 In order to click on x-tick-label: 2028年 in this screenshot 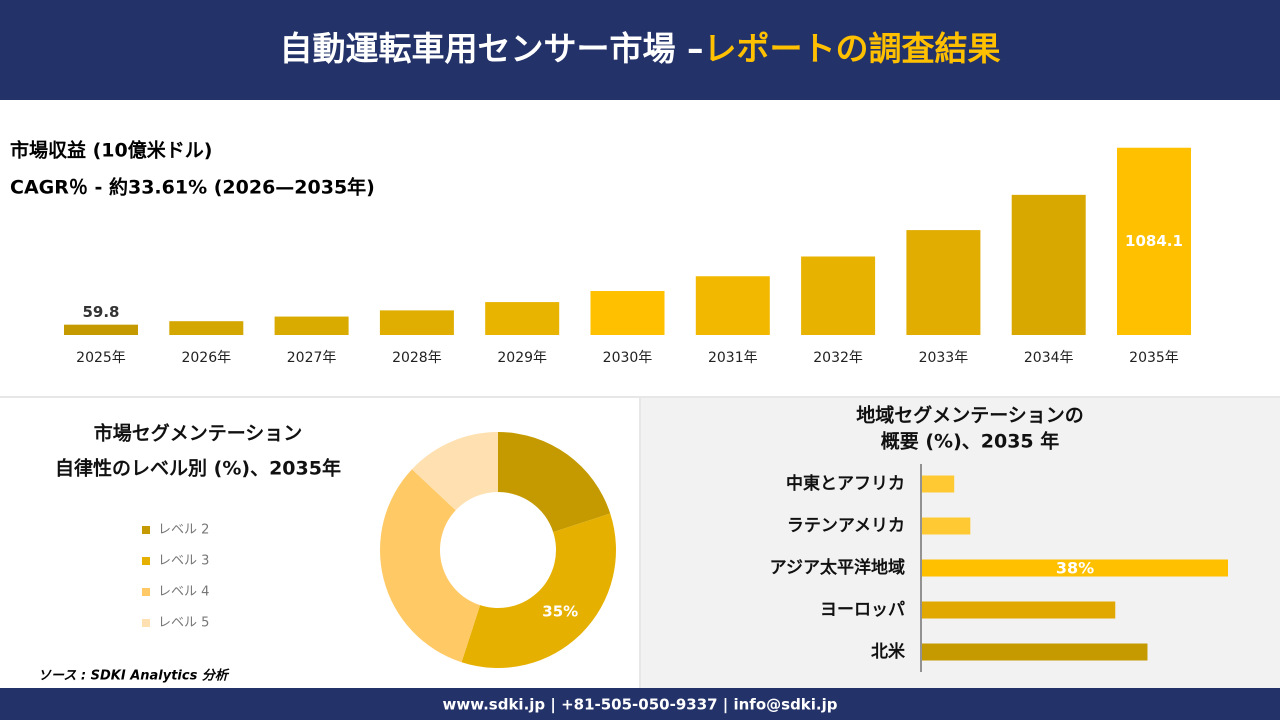, I will do `click(417, 358)`.